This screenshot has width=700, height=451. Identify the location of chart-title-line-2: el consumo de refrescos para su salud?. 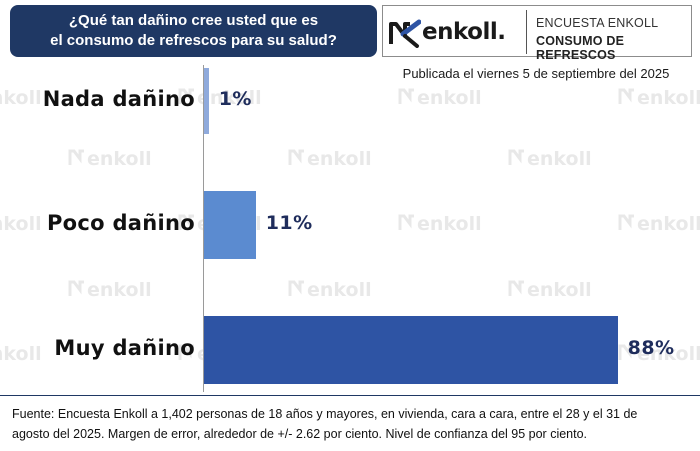
(193, 40).